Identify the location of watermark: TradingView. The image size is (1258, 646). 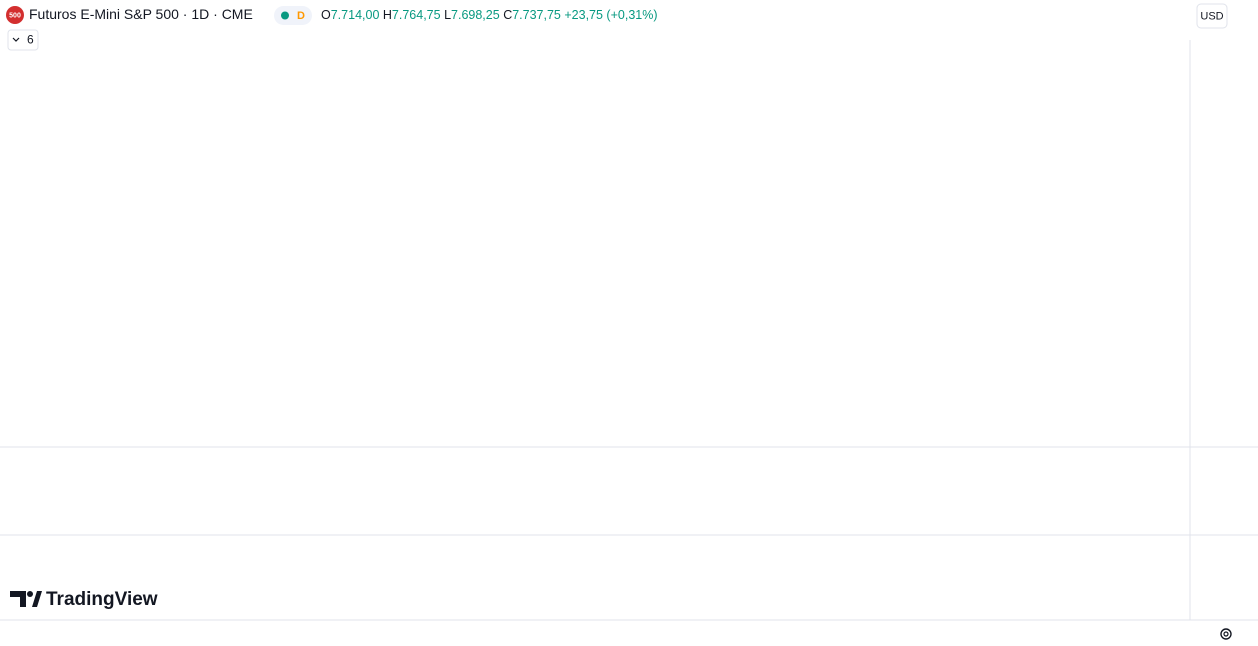
(102, 599).